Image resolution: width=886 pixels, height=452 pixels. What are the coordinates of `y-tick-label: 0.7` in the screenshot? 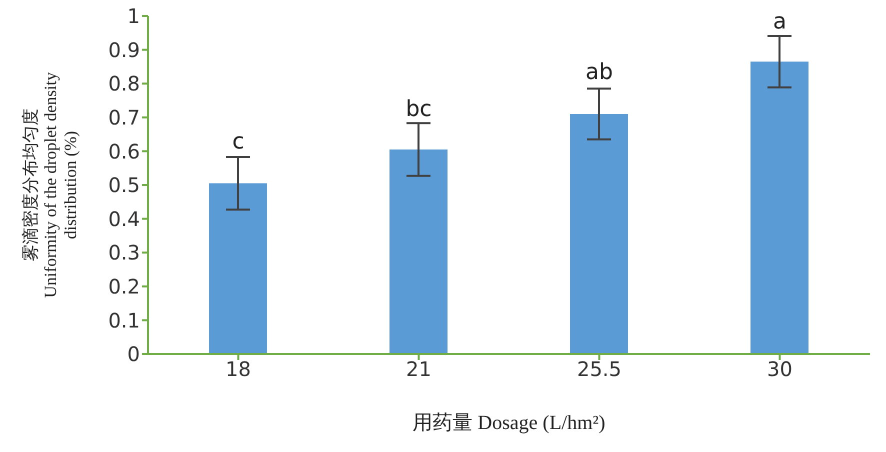 It's located at (124, 118).